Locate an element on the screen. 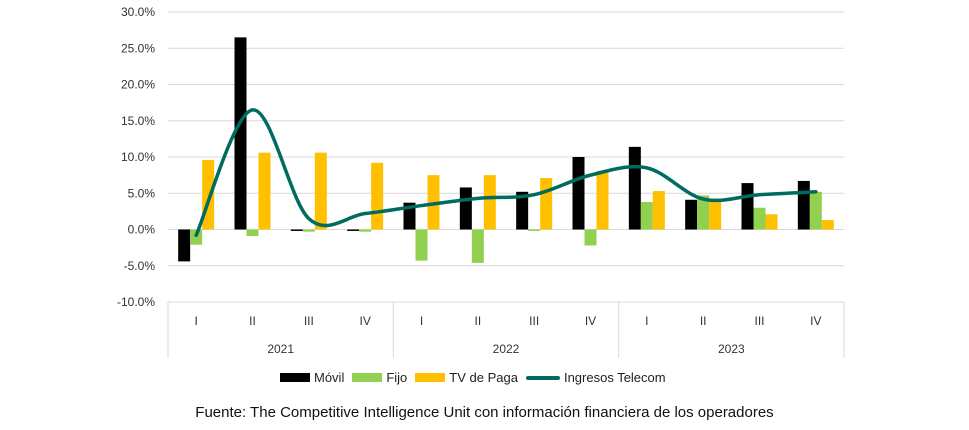 The image size is (969, 430). y-tick-label: 15.0% is located at coordinates (138, 121).